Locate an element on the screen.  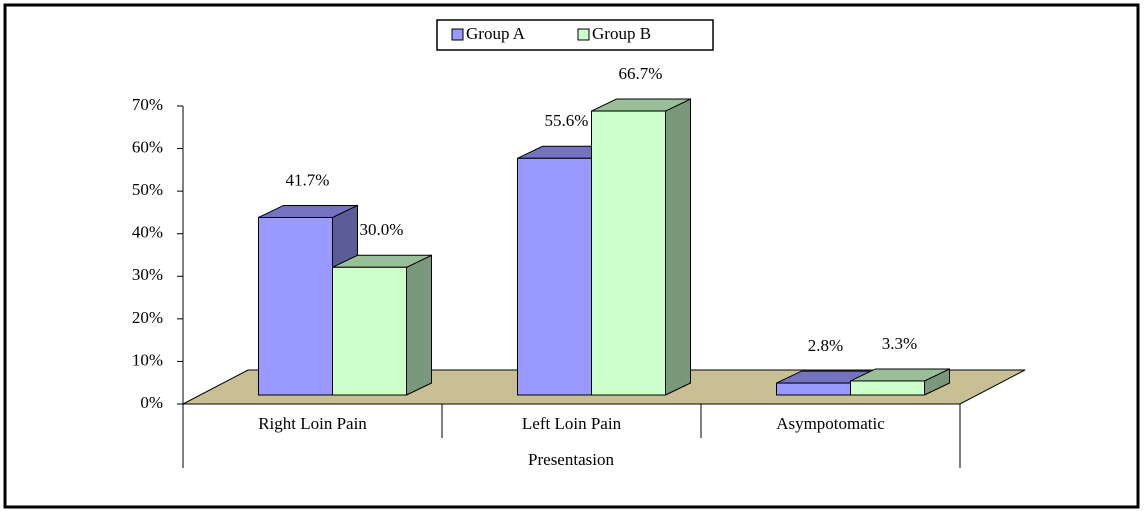
x-tick-label: Right Loin Pain is located at coordinates (312, 423).